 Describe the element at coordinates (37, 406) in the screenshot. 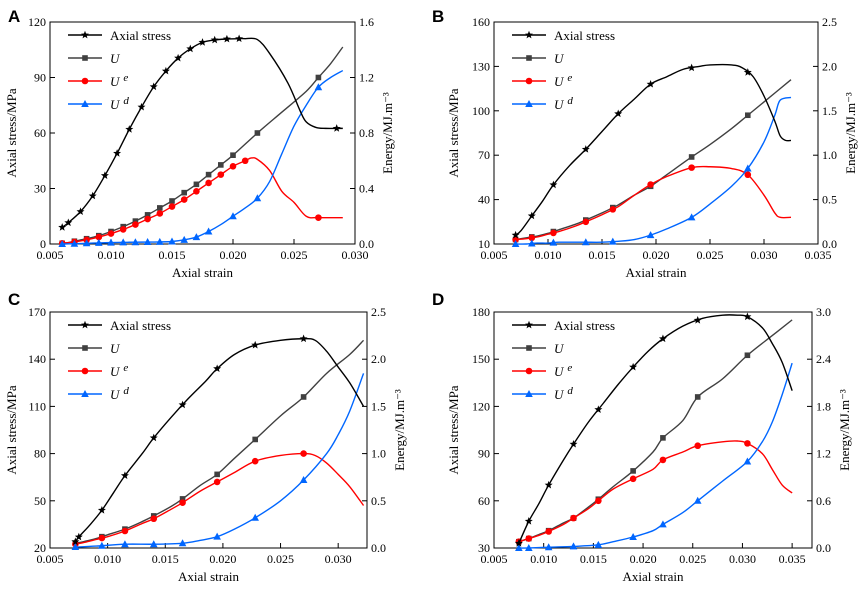

I see `y-left-tick-label: 110` at that location.